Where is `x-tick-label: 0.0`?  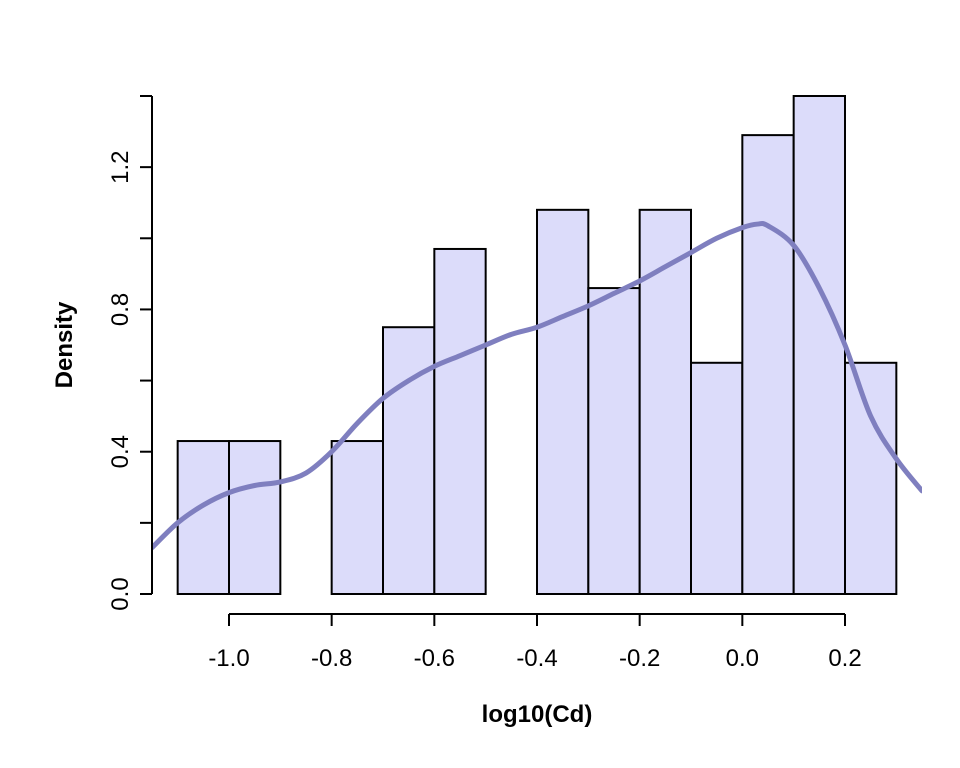 x-tick-label: 0.0 is located at coordinates (742, 658).